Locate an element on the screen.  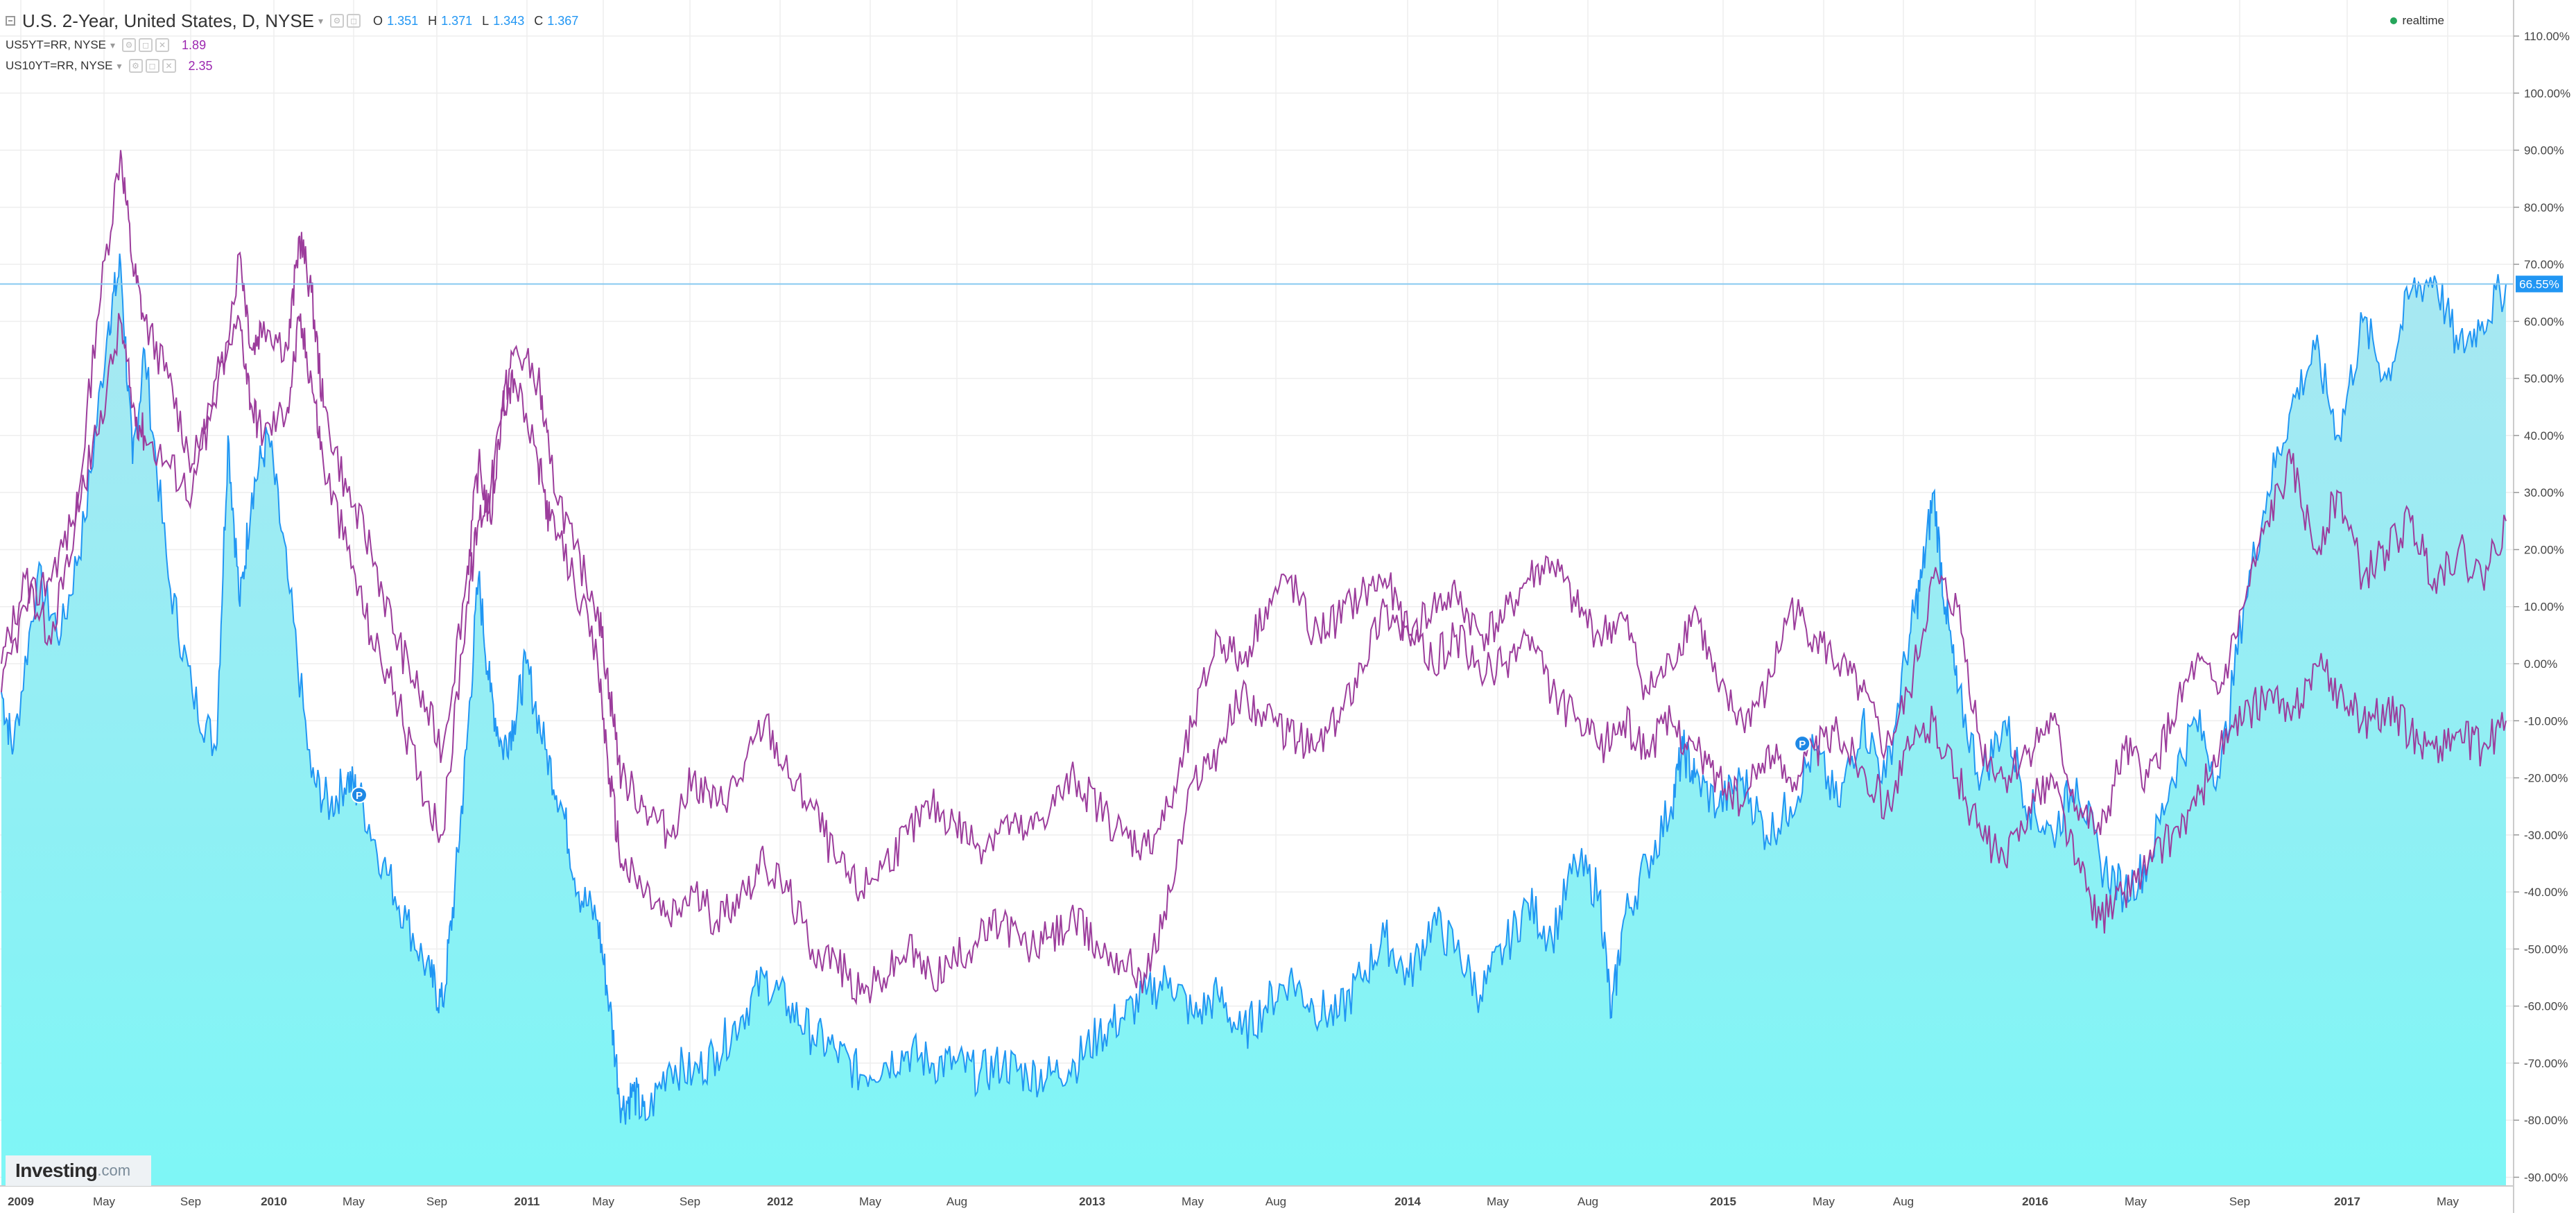
ohlc-low-value: 1.343 is located at coordinates (509, 20).